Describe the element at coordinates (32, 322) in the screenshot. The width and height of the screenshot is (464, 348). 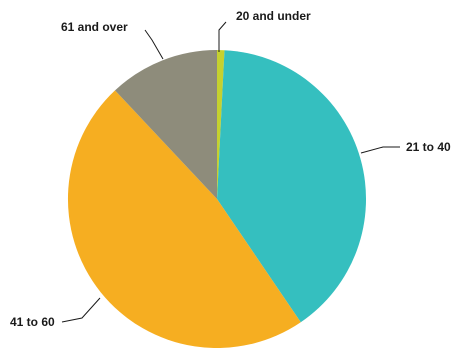
I see `slice-label-41-to-60: 41 to 60` at that location.